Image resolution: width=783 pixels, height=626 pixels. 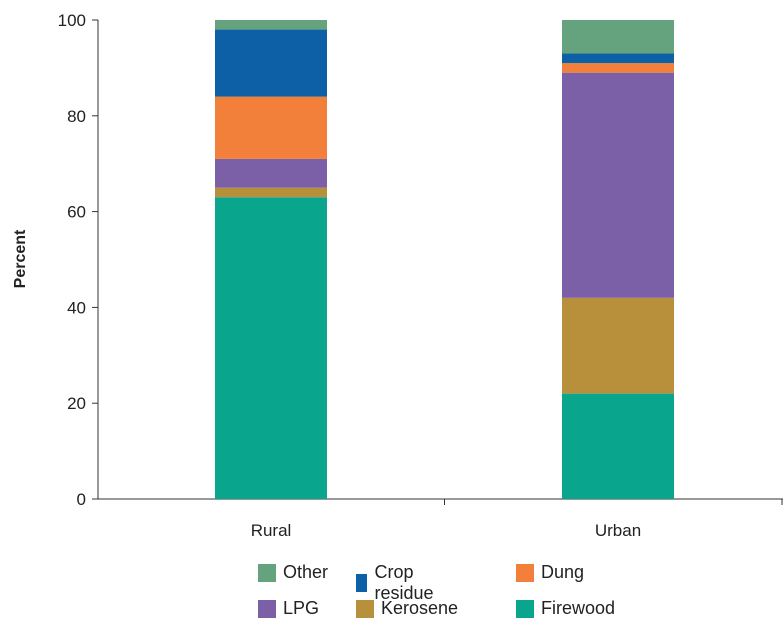 I want to click on y-tick-label: 20, so click(x=76, y=403).